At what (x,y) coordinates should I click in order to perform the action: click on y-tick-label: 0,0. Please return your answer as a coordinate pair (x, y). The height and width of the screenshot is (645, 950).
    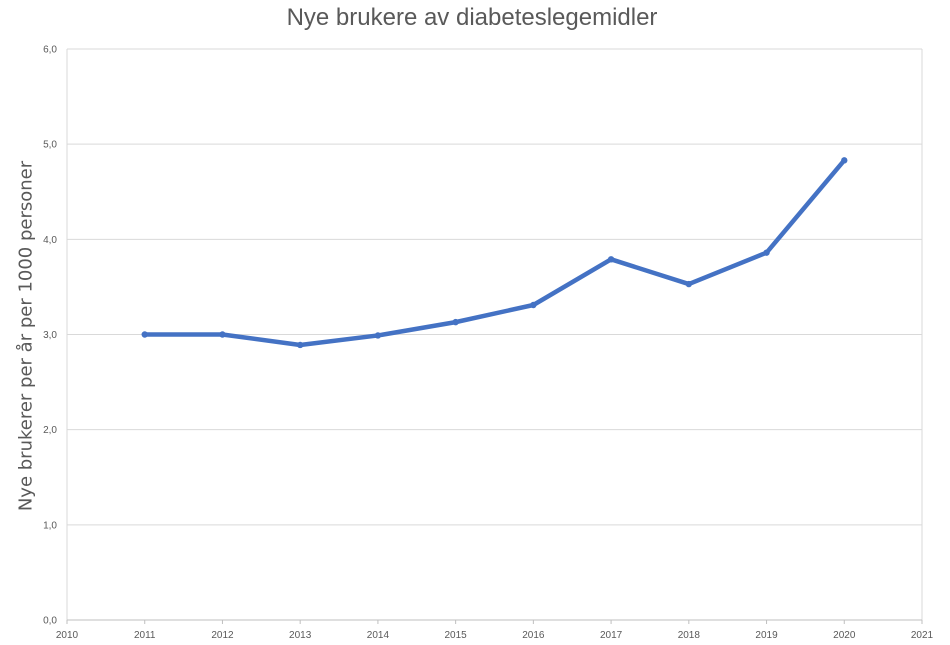
    Looking at the image, I should click on (50, 621).